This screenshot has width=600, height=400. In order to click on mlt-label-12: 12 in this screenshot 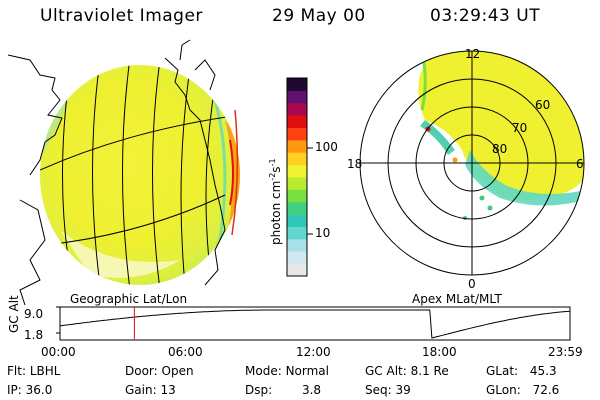, I will do `click(473, 54)`.